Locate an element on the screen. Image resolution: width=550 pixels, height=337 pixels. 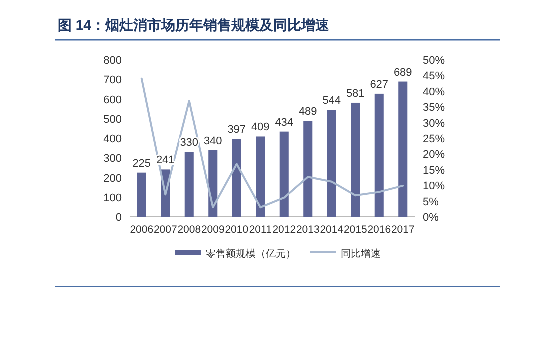
x-tick-label: 2012 is located at coordinates (284, 230).